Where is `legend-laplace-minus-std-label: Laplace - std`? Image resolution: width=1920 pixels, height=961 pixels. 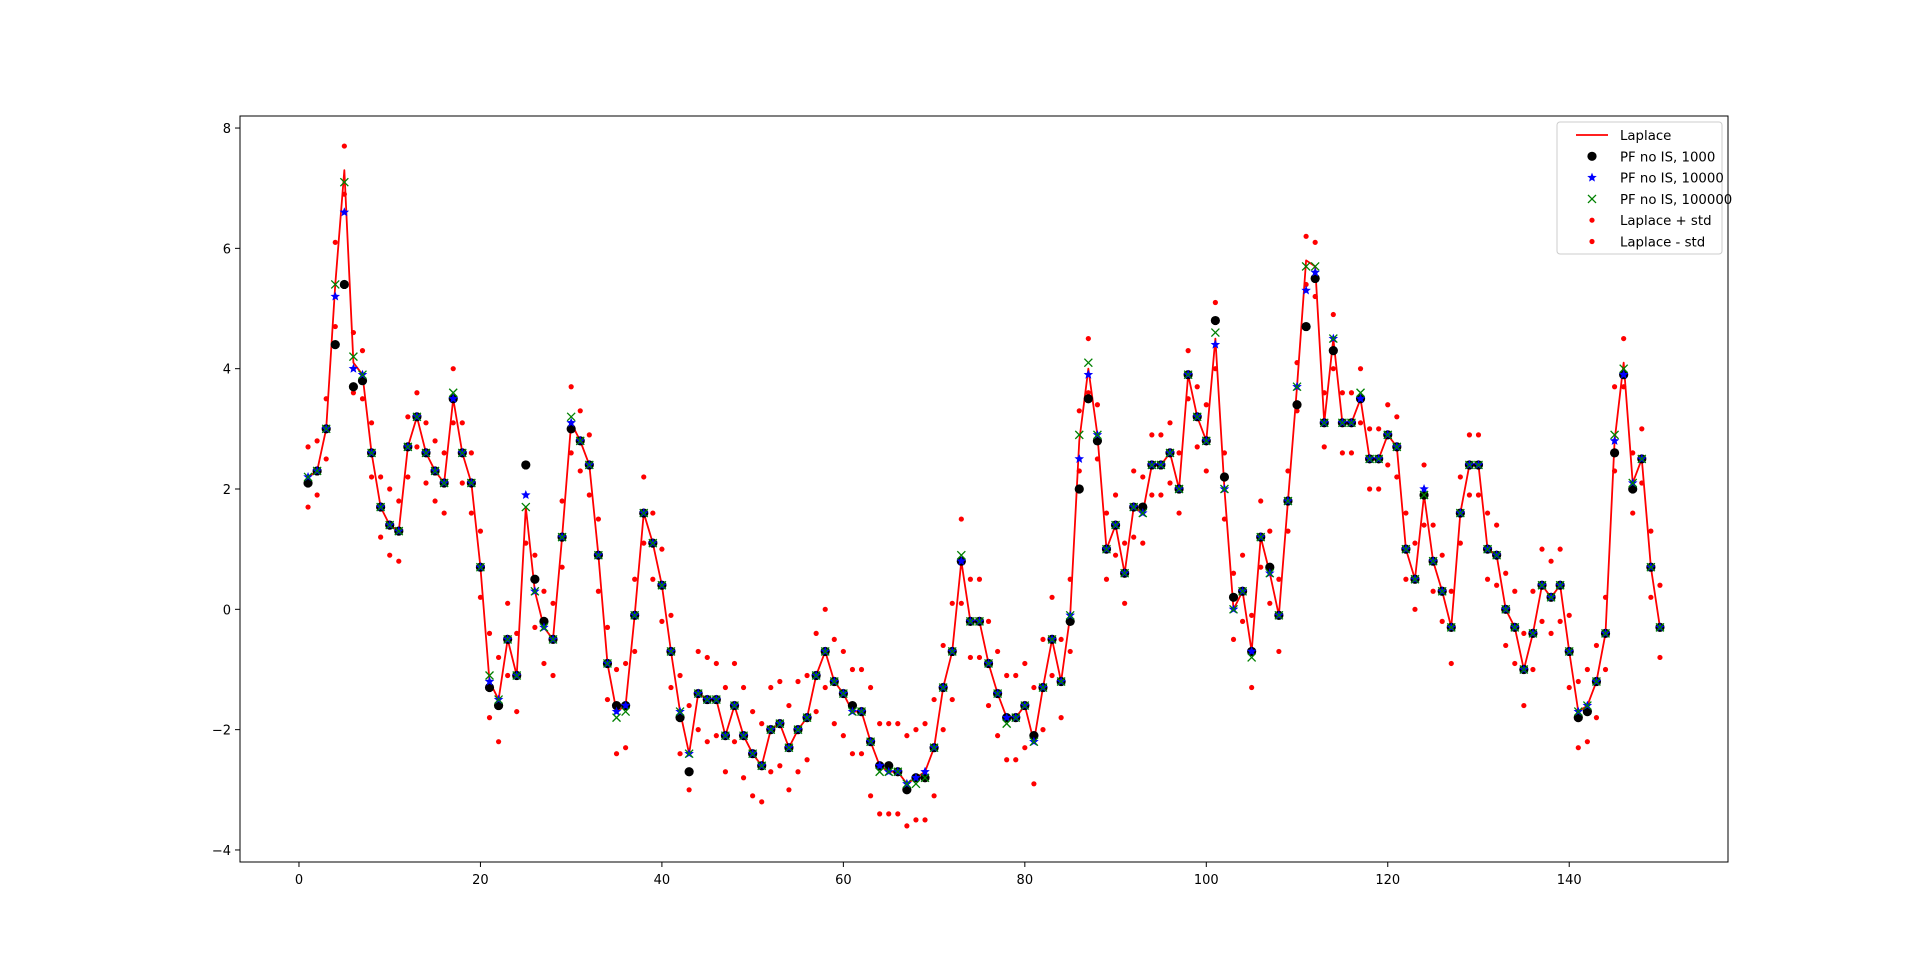
legend-laplace-minus-std-label: Laplace - std is located at coordinates (1662, 243).